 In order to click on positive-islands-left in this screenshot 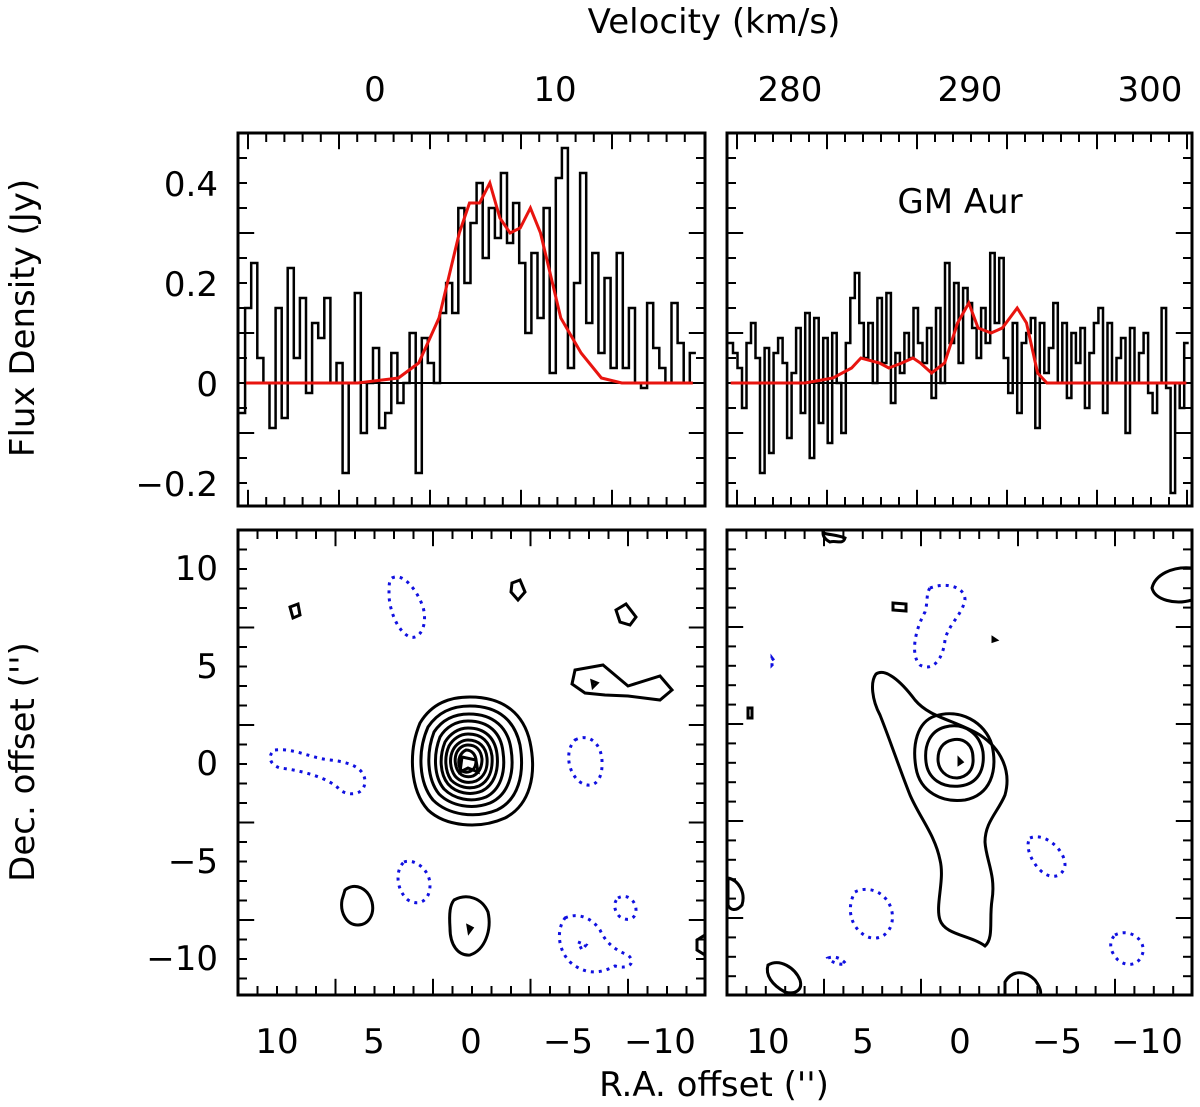, I will do `click(497, 768)`.